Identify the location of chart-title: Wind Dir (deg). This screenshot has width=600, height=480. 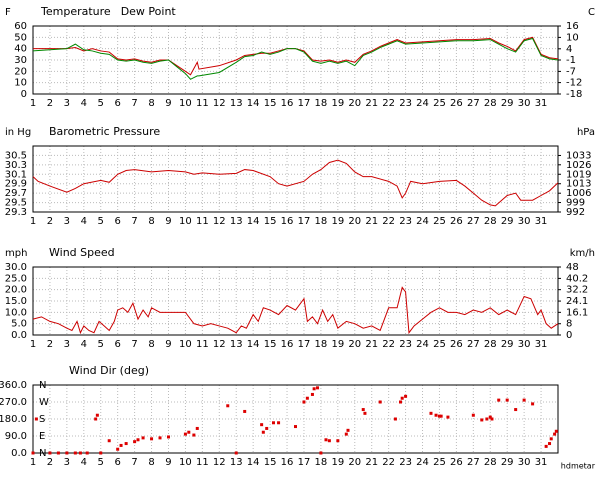
(109, 370).